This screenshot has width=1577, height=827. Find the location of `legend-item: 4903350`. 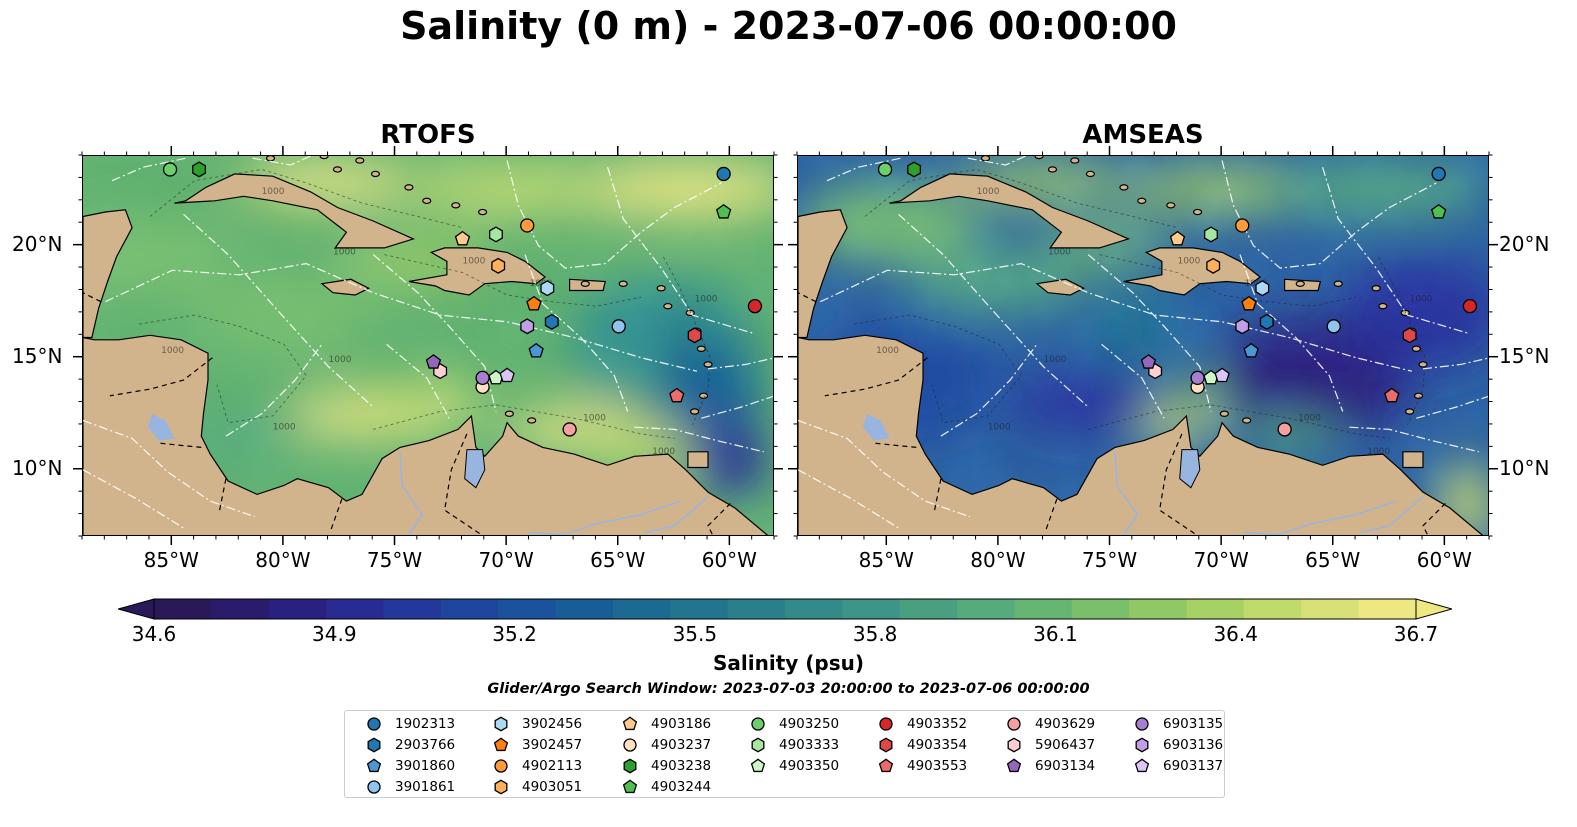

legend-item: 4903350 is located at coordinates (794, 766).